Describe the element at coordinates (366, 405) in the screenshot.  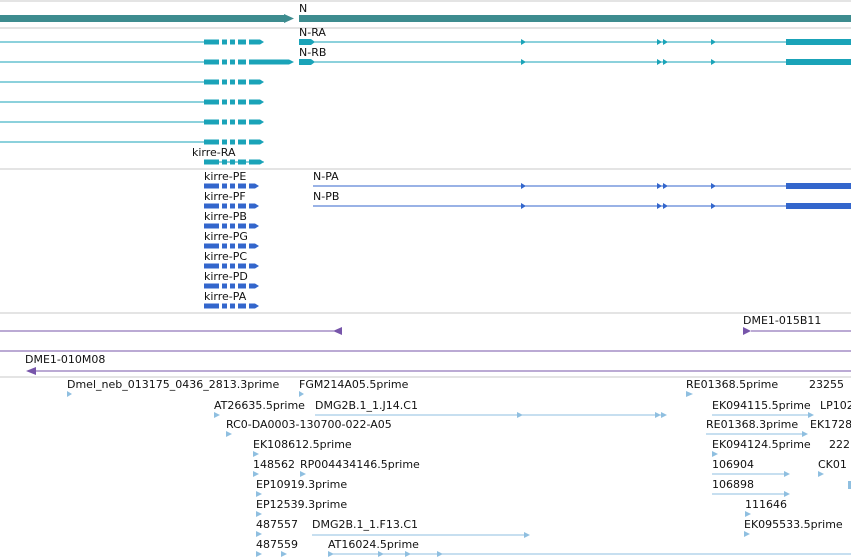
I see `est-label: DMG2B.1_1.J14.C1` at that location.